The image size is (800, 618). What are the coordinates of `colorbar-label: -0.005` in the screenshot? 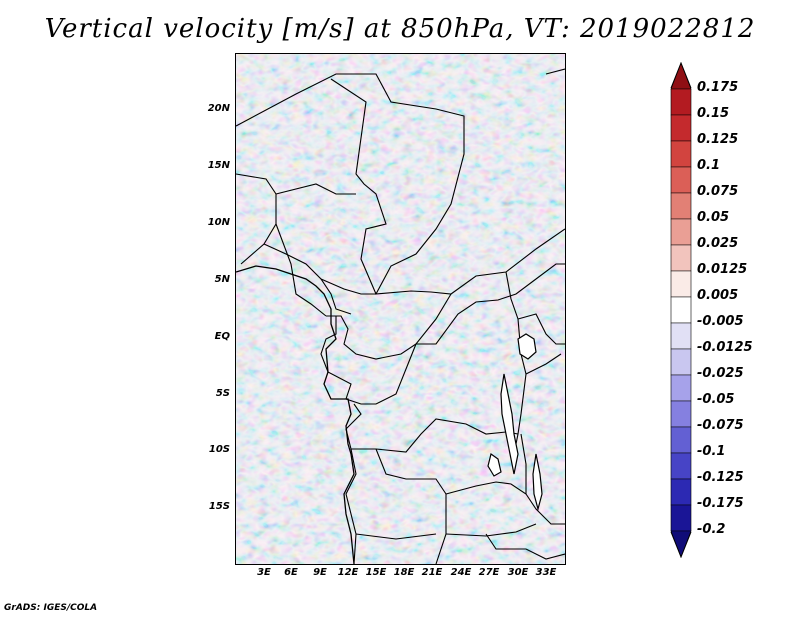 It's located at (720, 321).